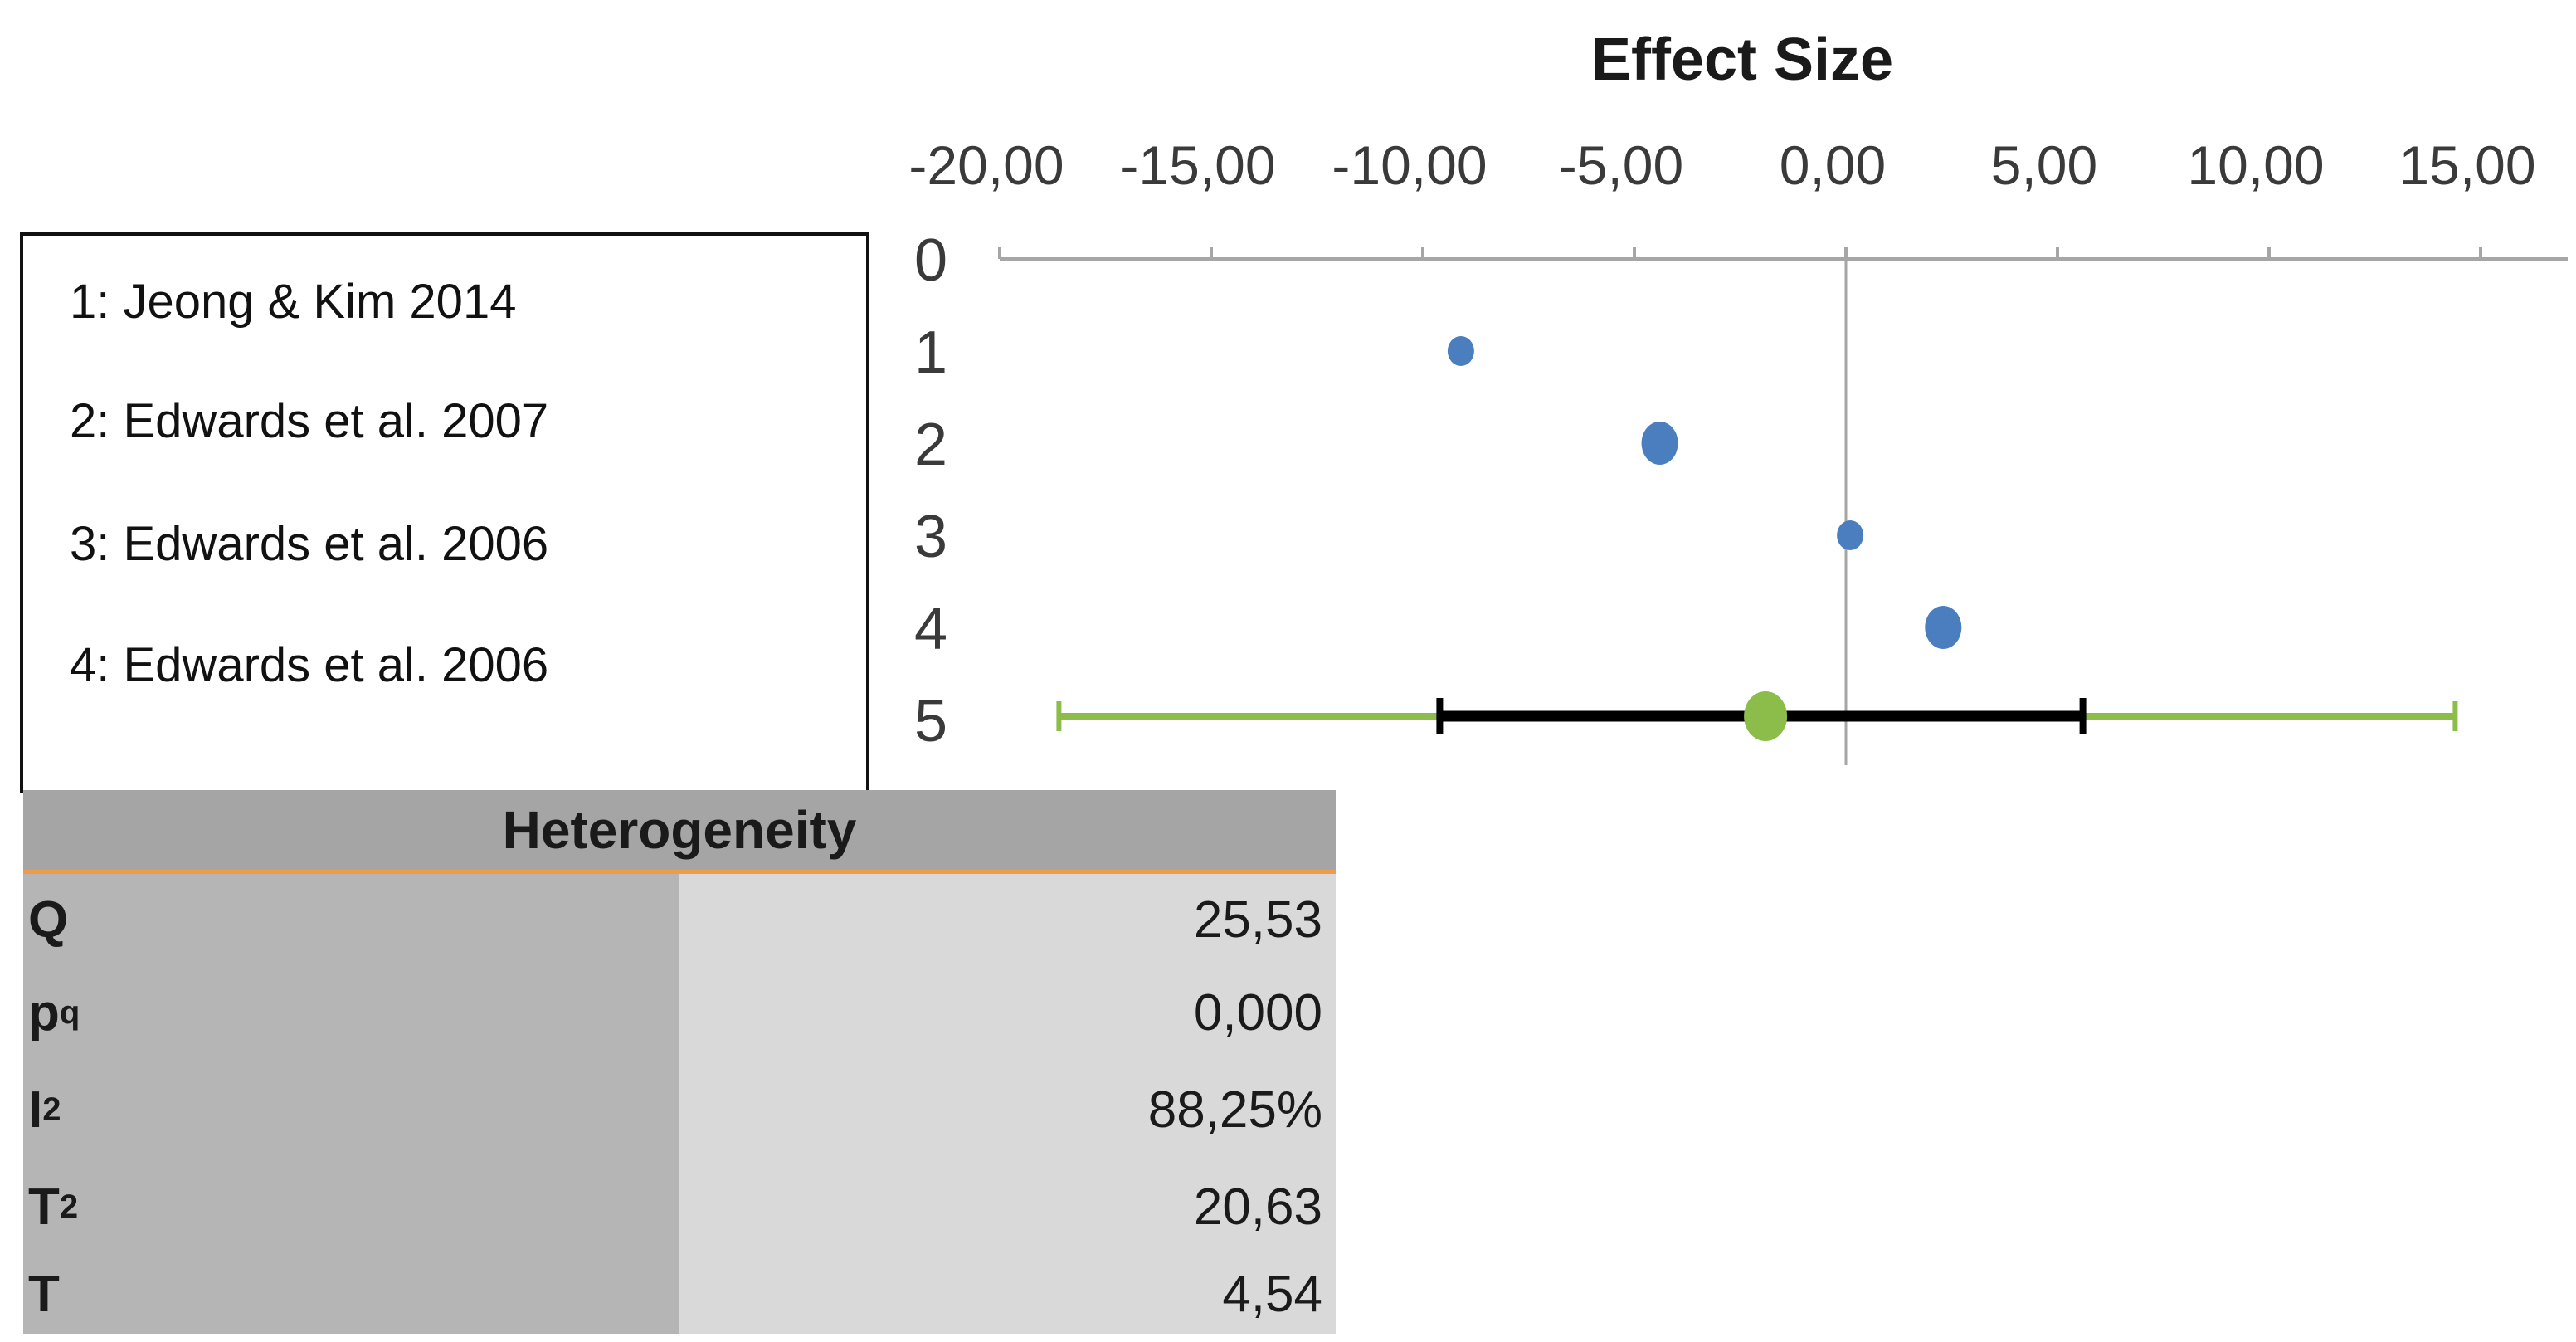  Describe the element at coordinates (351, 919) in the screenshot. I see `stat-name: Q` at that location.